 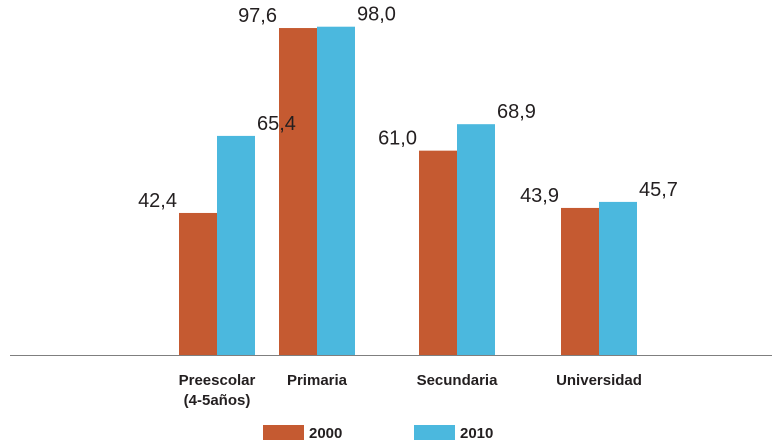 I want to click on value-label-2010-3: 45,7, so click(x=658, y=190).